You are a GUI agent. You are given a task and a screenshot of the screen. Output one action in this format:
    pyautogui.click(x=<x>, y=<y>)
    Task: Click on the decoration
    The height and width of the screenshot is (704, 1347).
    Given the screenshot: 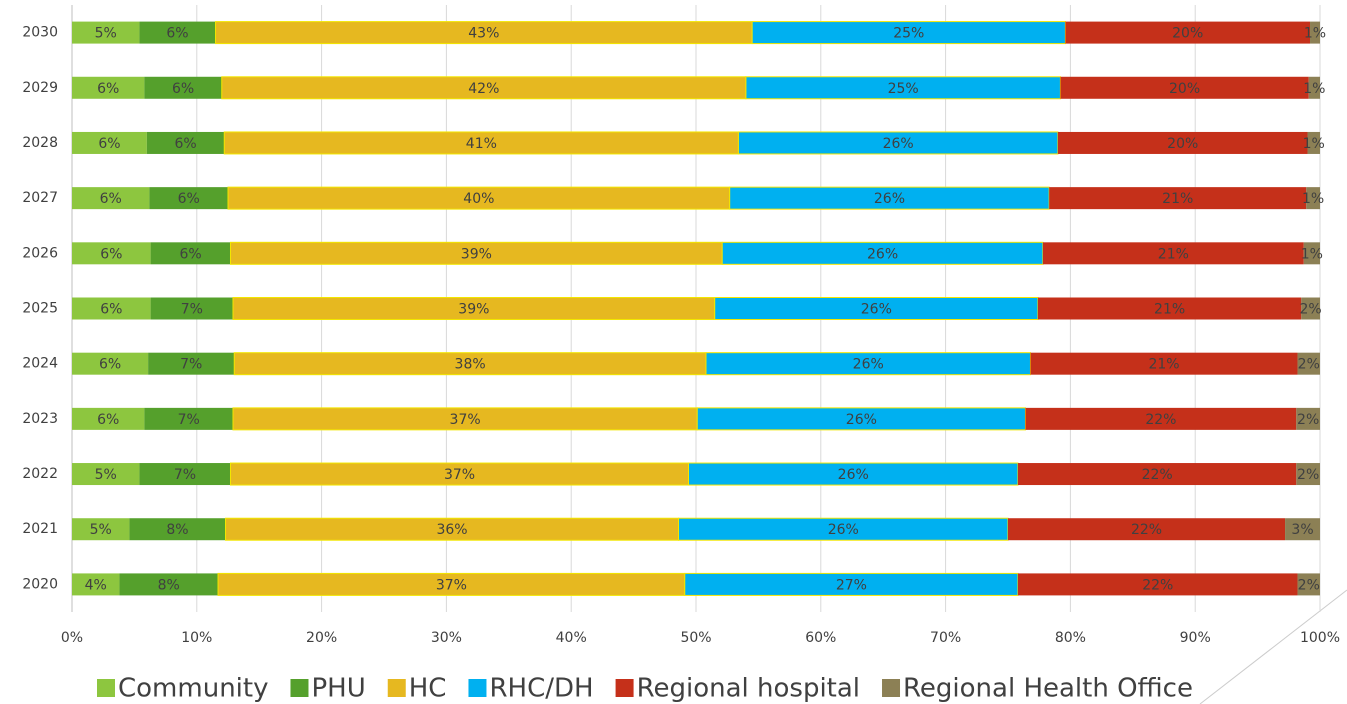 What is the action you would take?
    pyautogui.click(x=1273, y=646)
    